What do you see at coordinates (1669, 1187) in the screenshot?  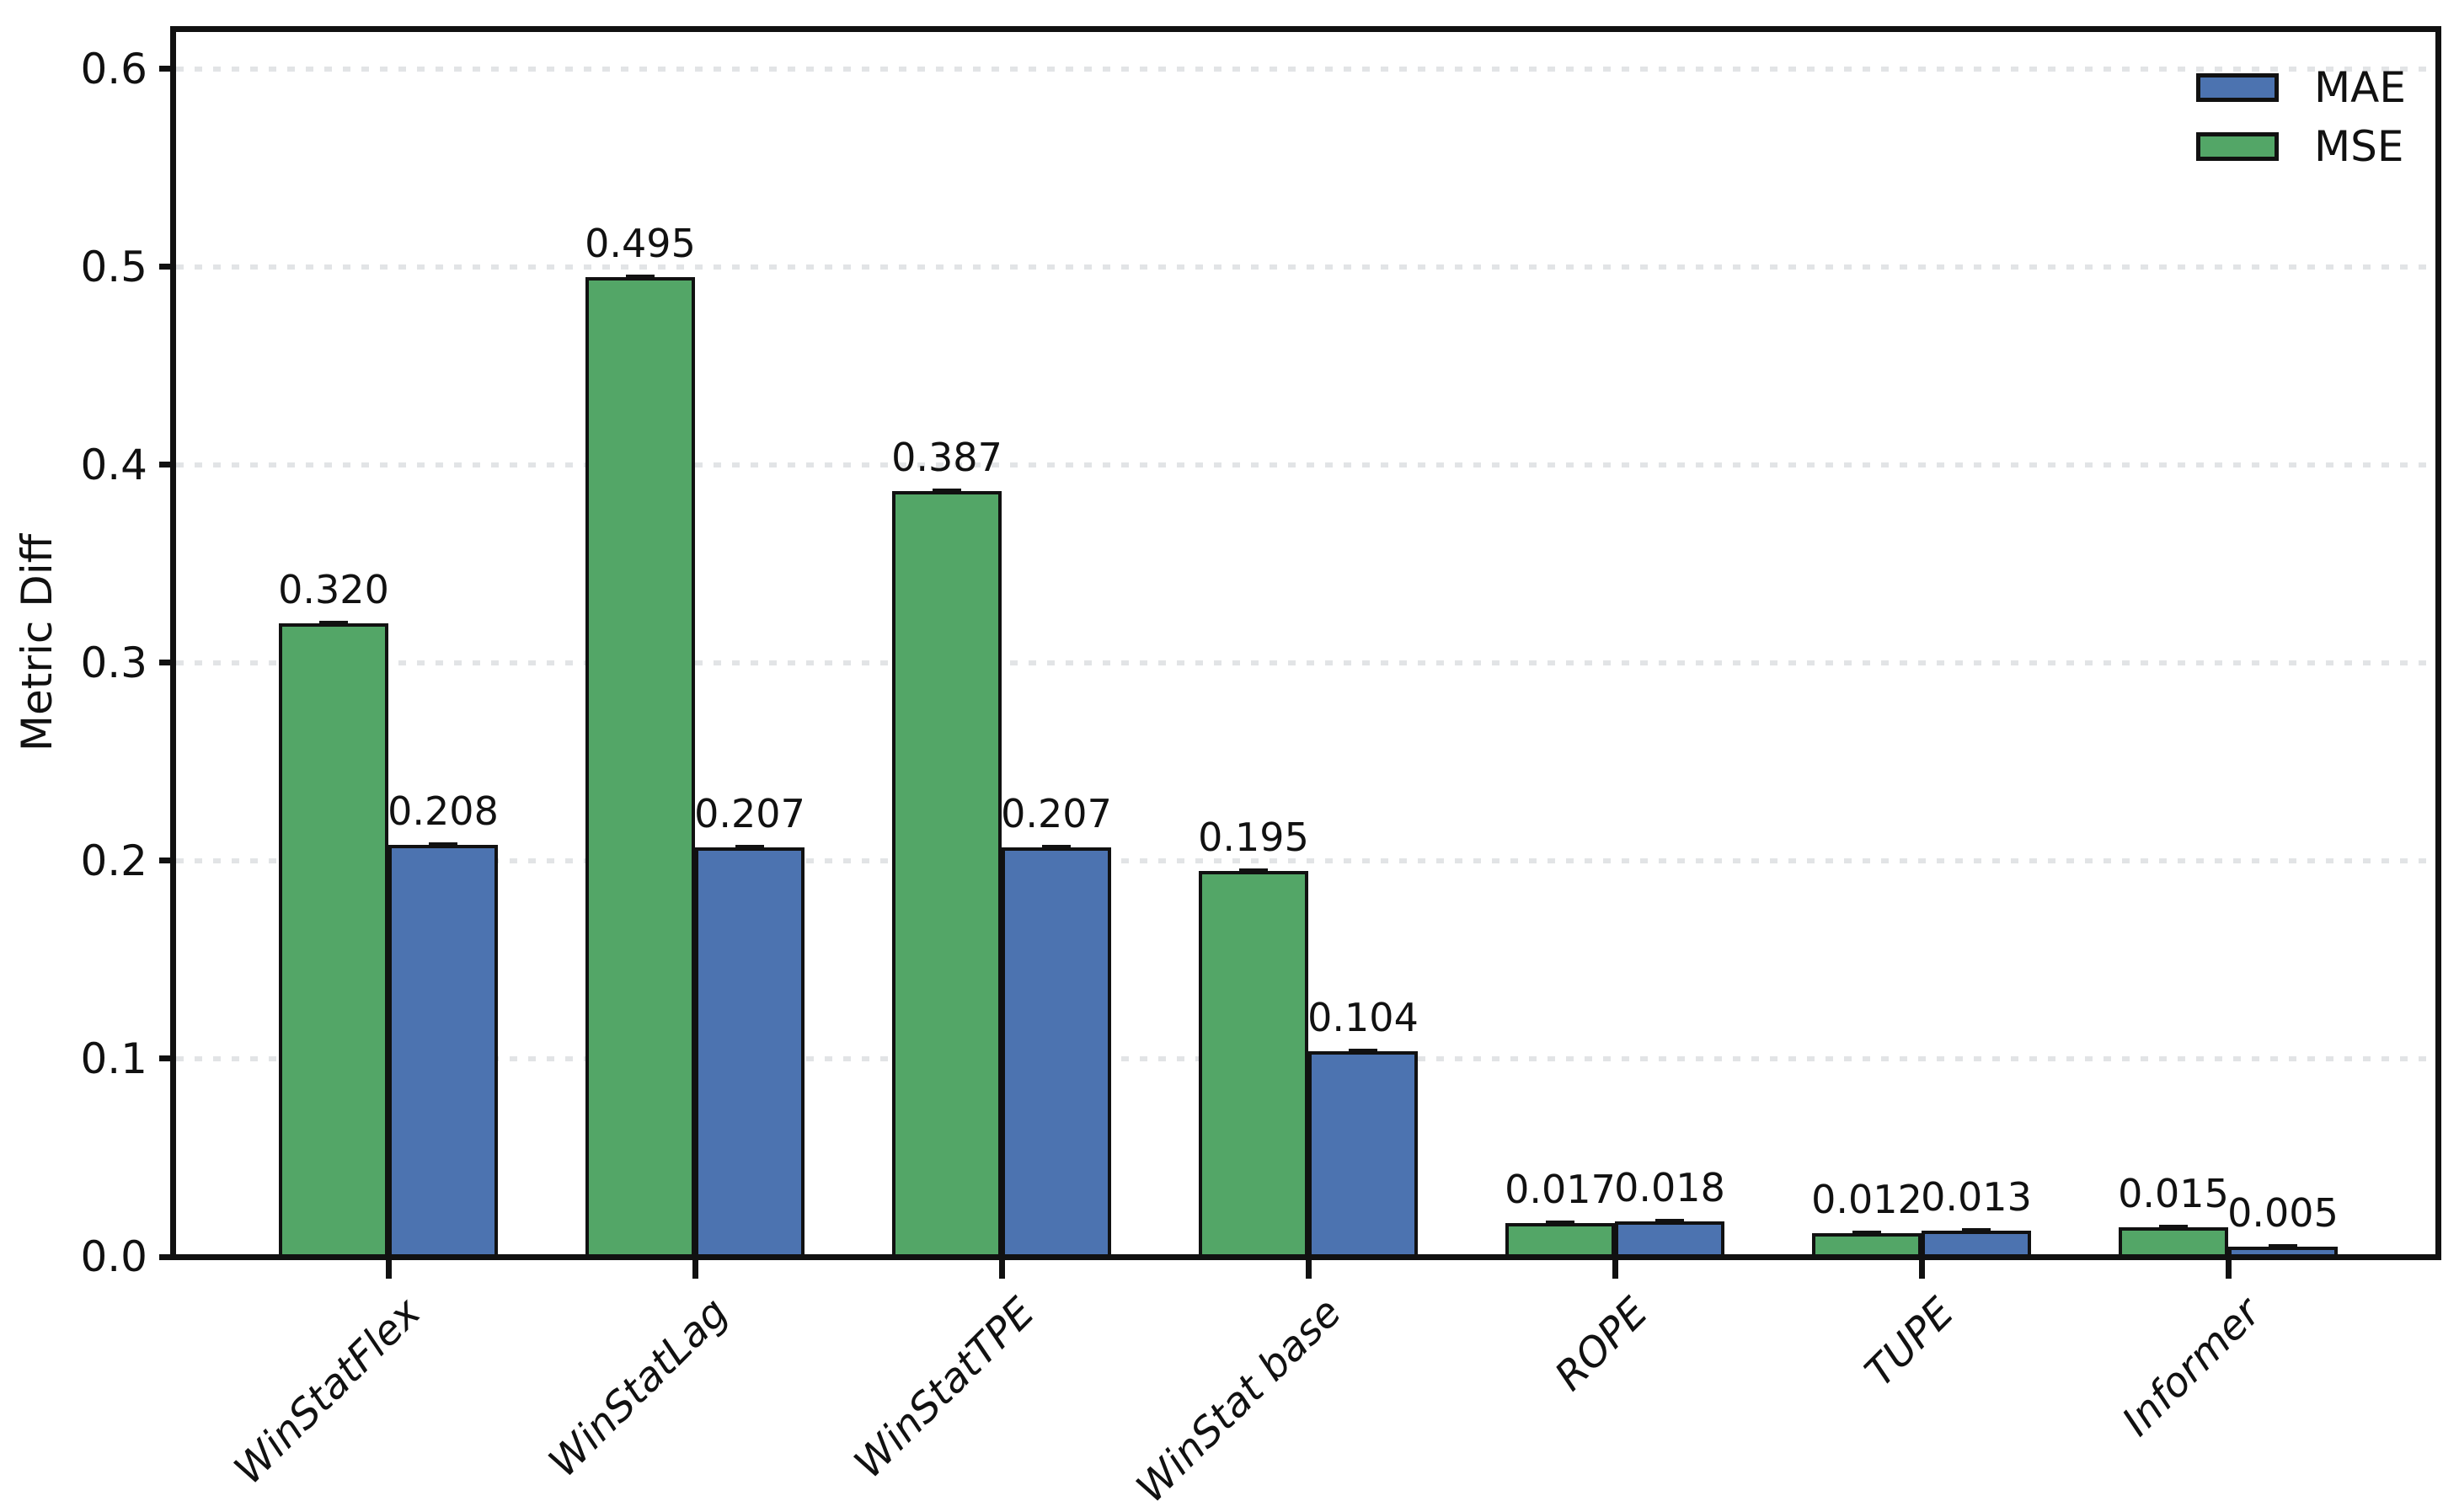 I see `bar-value-label: 0.018` at bounding box center [1669, 1187].